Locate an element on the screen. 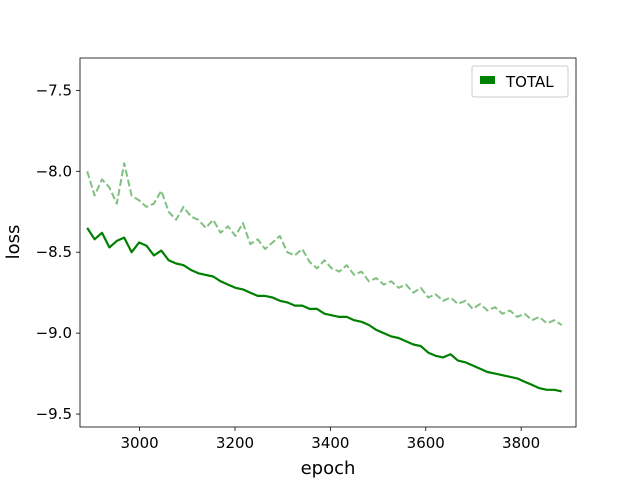 The image size is (640, 480). x-tick-label: 3200 is located at coordinates (235, 443).